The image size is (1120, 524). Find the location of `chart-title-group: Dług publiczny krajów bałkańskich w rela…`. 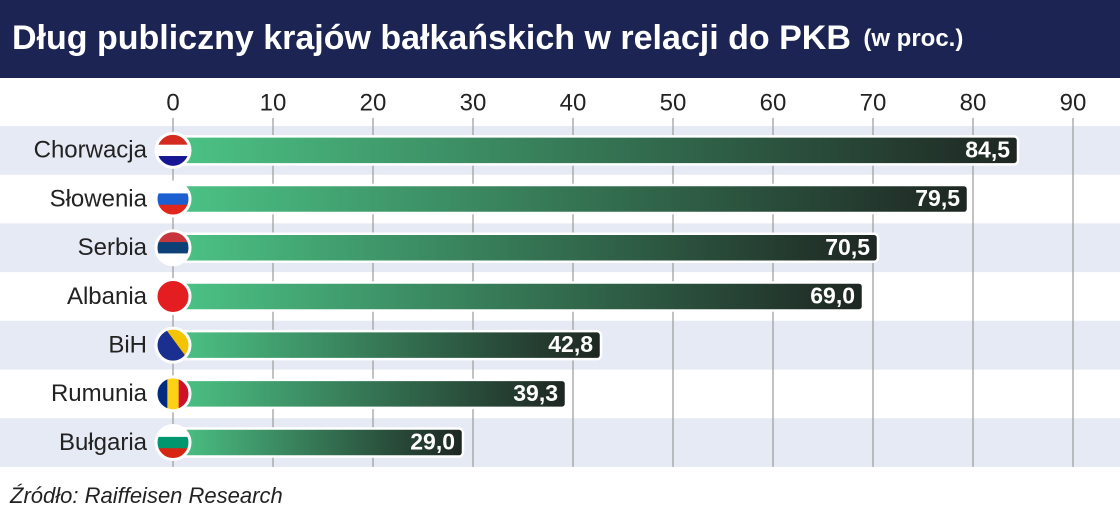

chart-title-group: Dług publiczny krajów bałkańskich w rela… is located at coordinates (487, 38).